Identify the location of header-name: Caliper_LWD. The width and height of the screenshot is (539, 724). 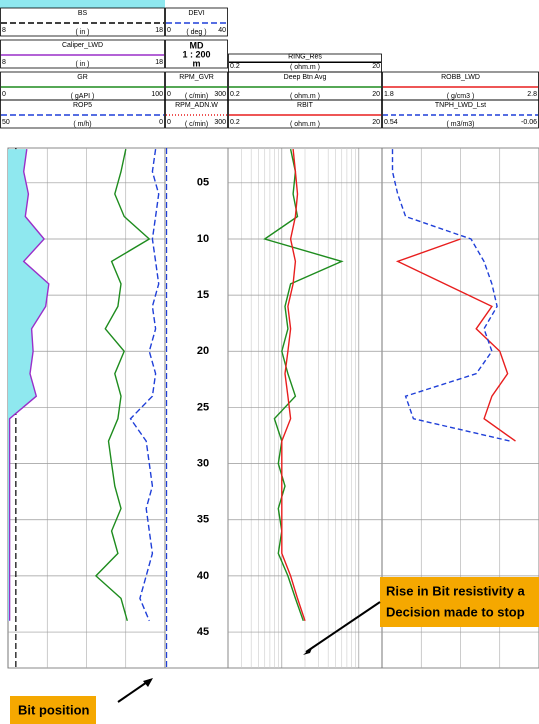
(82, 45).